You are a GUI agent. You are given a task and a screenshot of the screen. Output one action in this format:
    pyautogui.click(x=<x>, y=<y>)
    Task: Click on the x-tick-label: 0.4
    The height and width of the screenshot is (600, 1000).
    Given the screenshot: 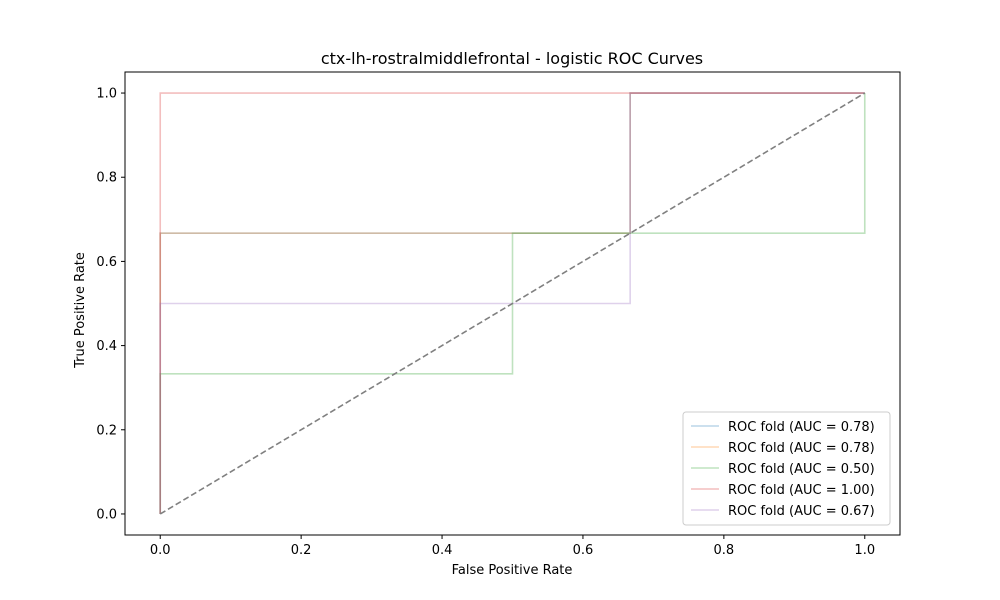 What is the action you would take?
    pyautogui.click(x=442, y=550)
    